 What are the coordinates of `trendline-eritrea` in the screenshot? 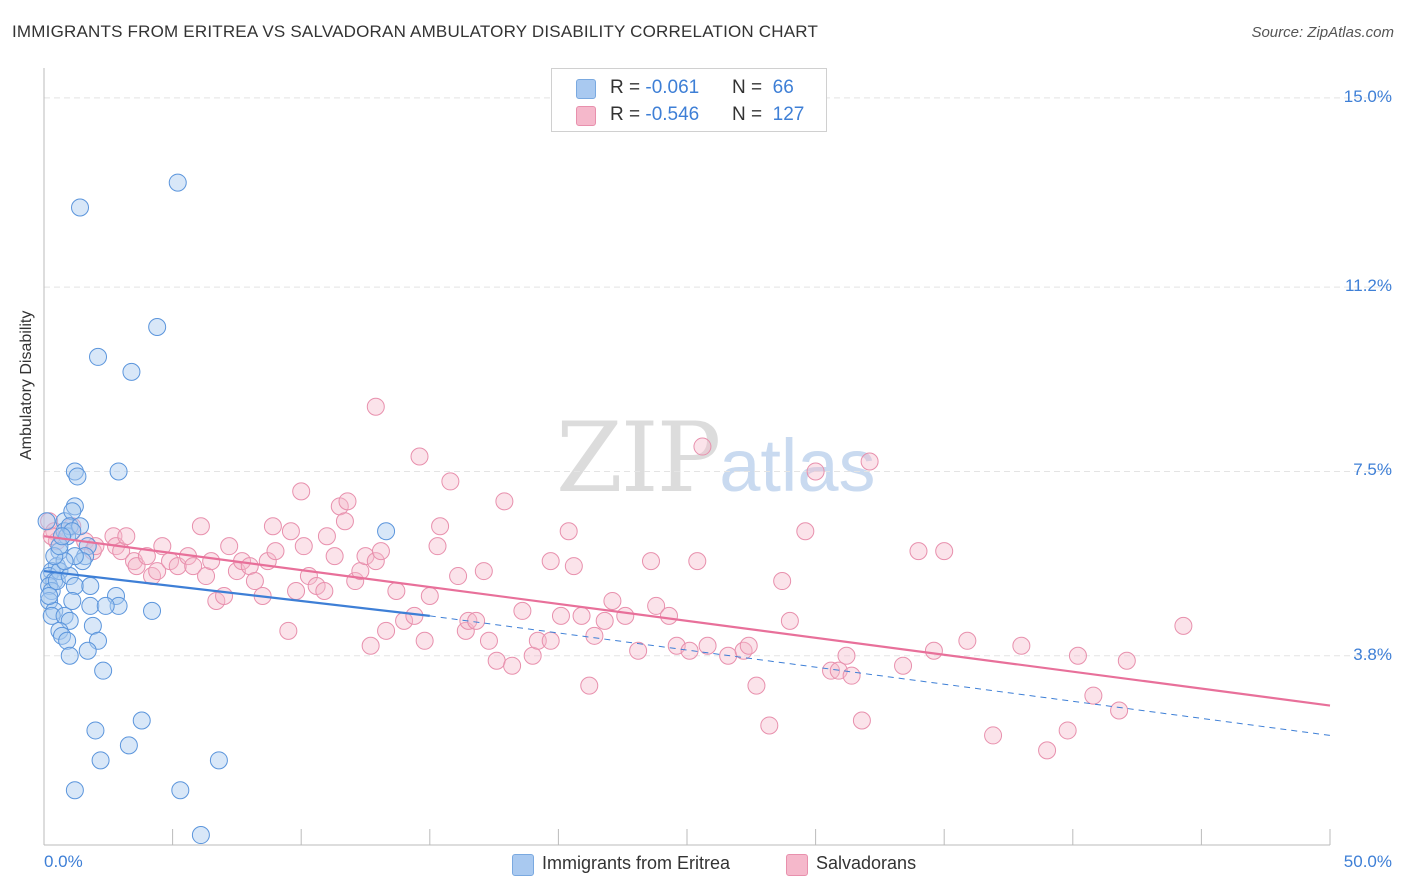 It's located at (236, 593).